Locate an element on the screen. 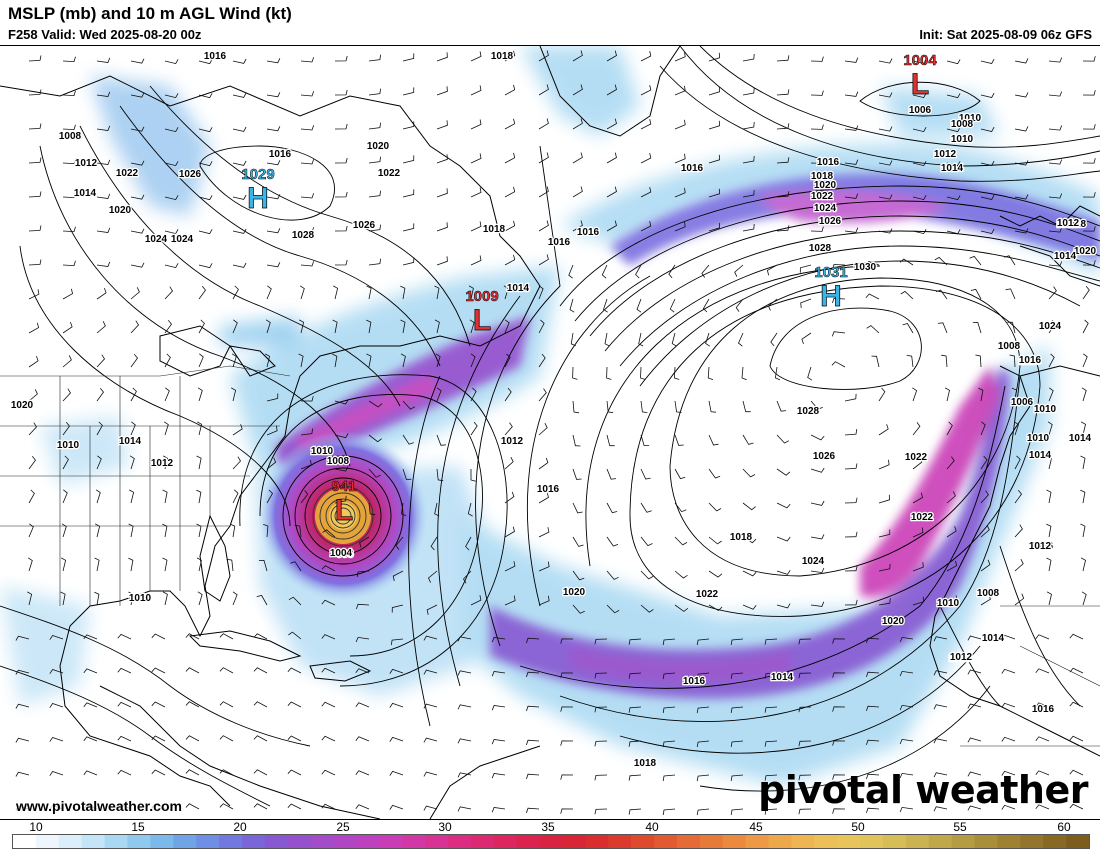 This screenshot has height=850, width=1100. website-url: www.pivotalweather.com is located at coordinates (99, 806).